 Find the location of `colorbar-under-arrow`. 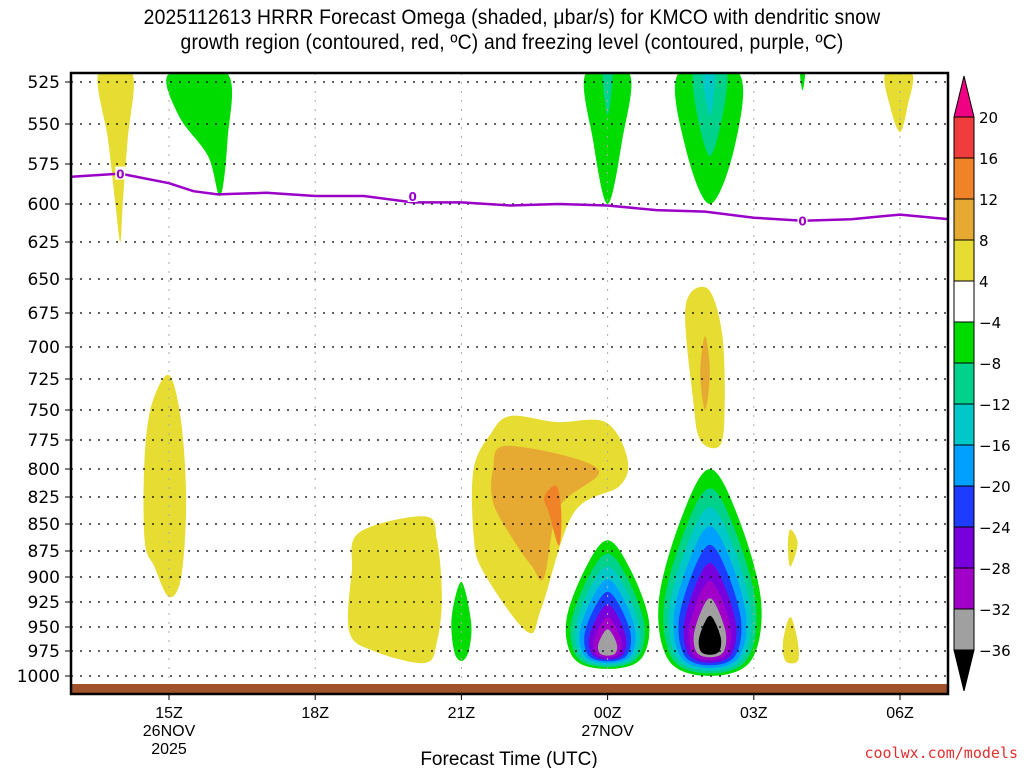

colorbar-under-arrow is located at coordinates (964, 670).